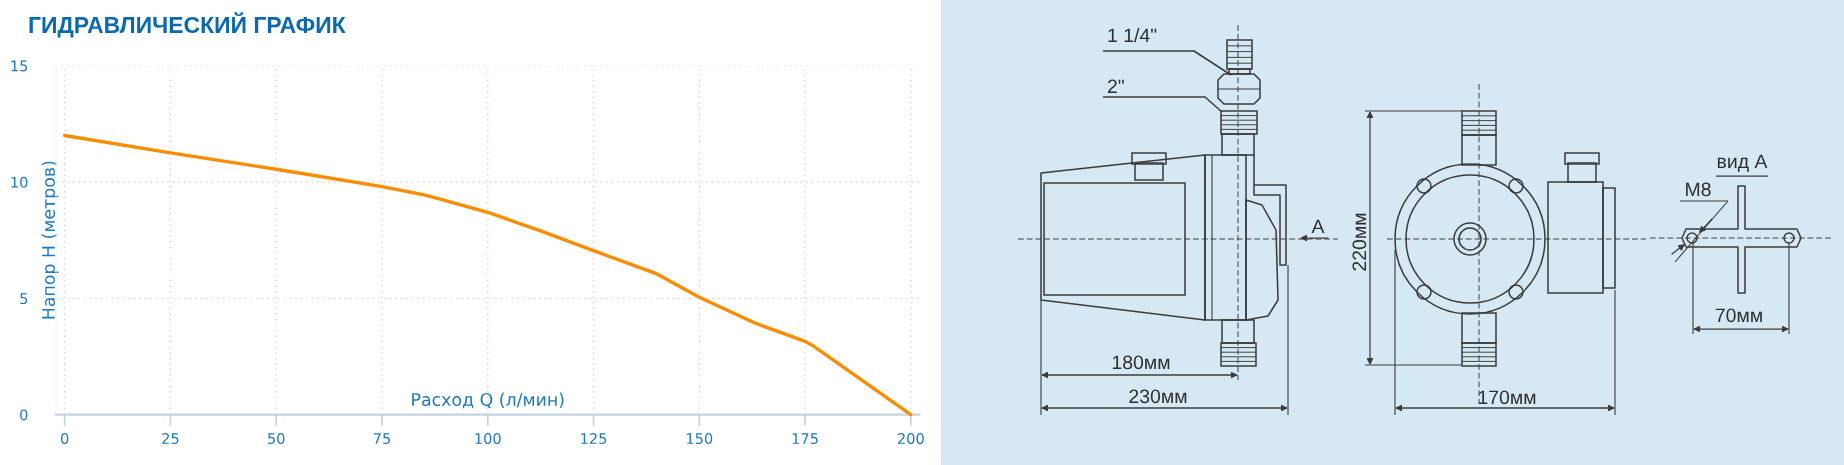 This screenshot has width=1844, height=465. What do you see at coordinates (50, 240) in the screenshot?
I see `y-axis-title: Напор H (метров)` at bounding box center [50, 240].